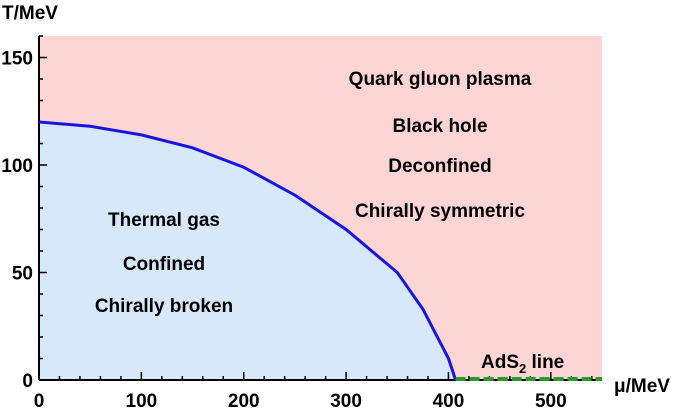 The width and height of the screenshot is (685, 411). What do you see at coordinates (27, 381) in the screenshot?
I see `y-tick-label: 0` at bounding box center [27, 381].